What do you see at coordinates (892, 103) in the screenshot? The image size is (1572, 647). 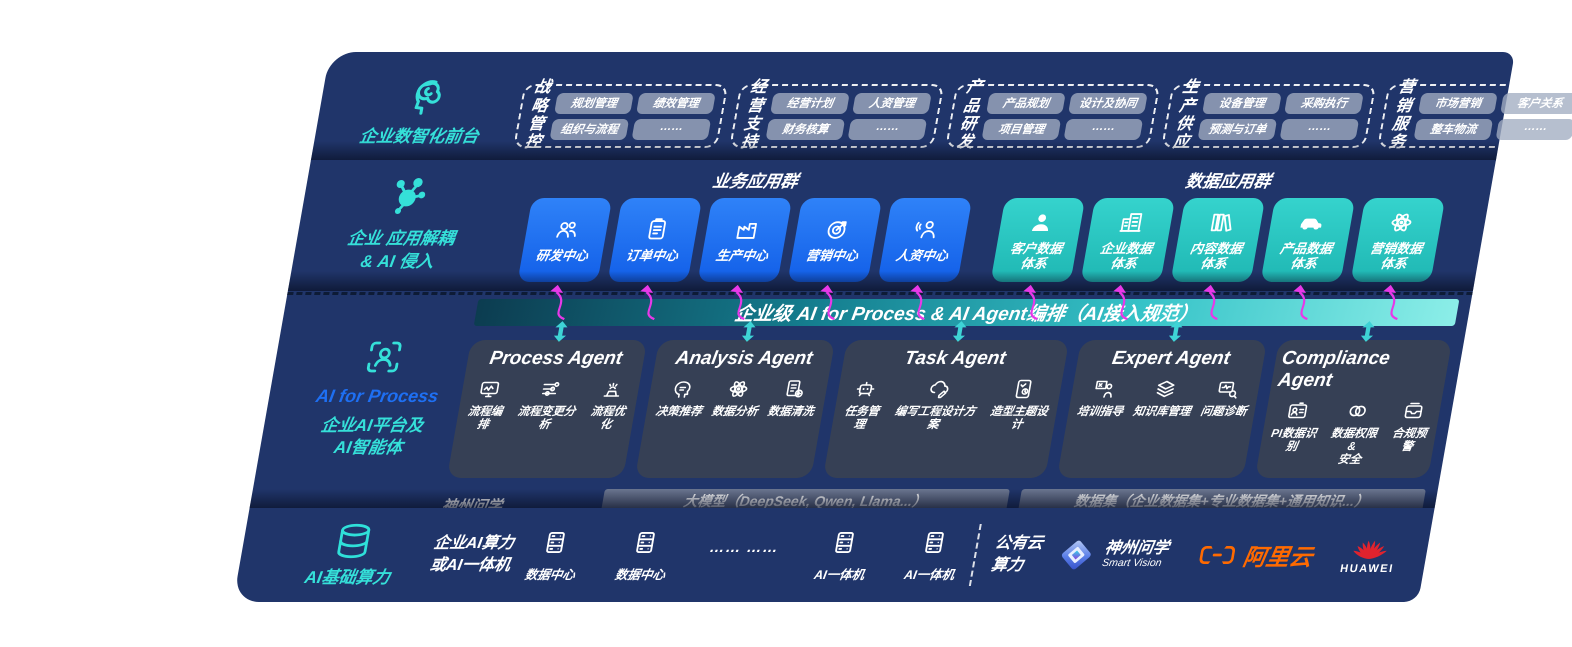 I see `front-chip: 人资管理` at bounding box center [892, 103].